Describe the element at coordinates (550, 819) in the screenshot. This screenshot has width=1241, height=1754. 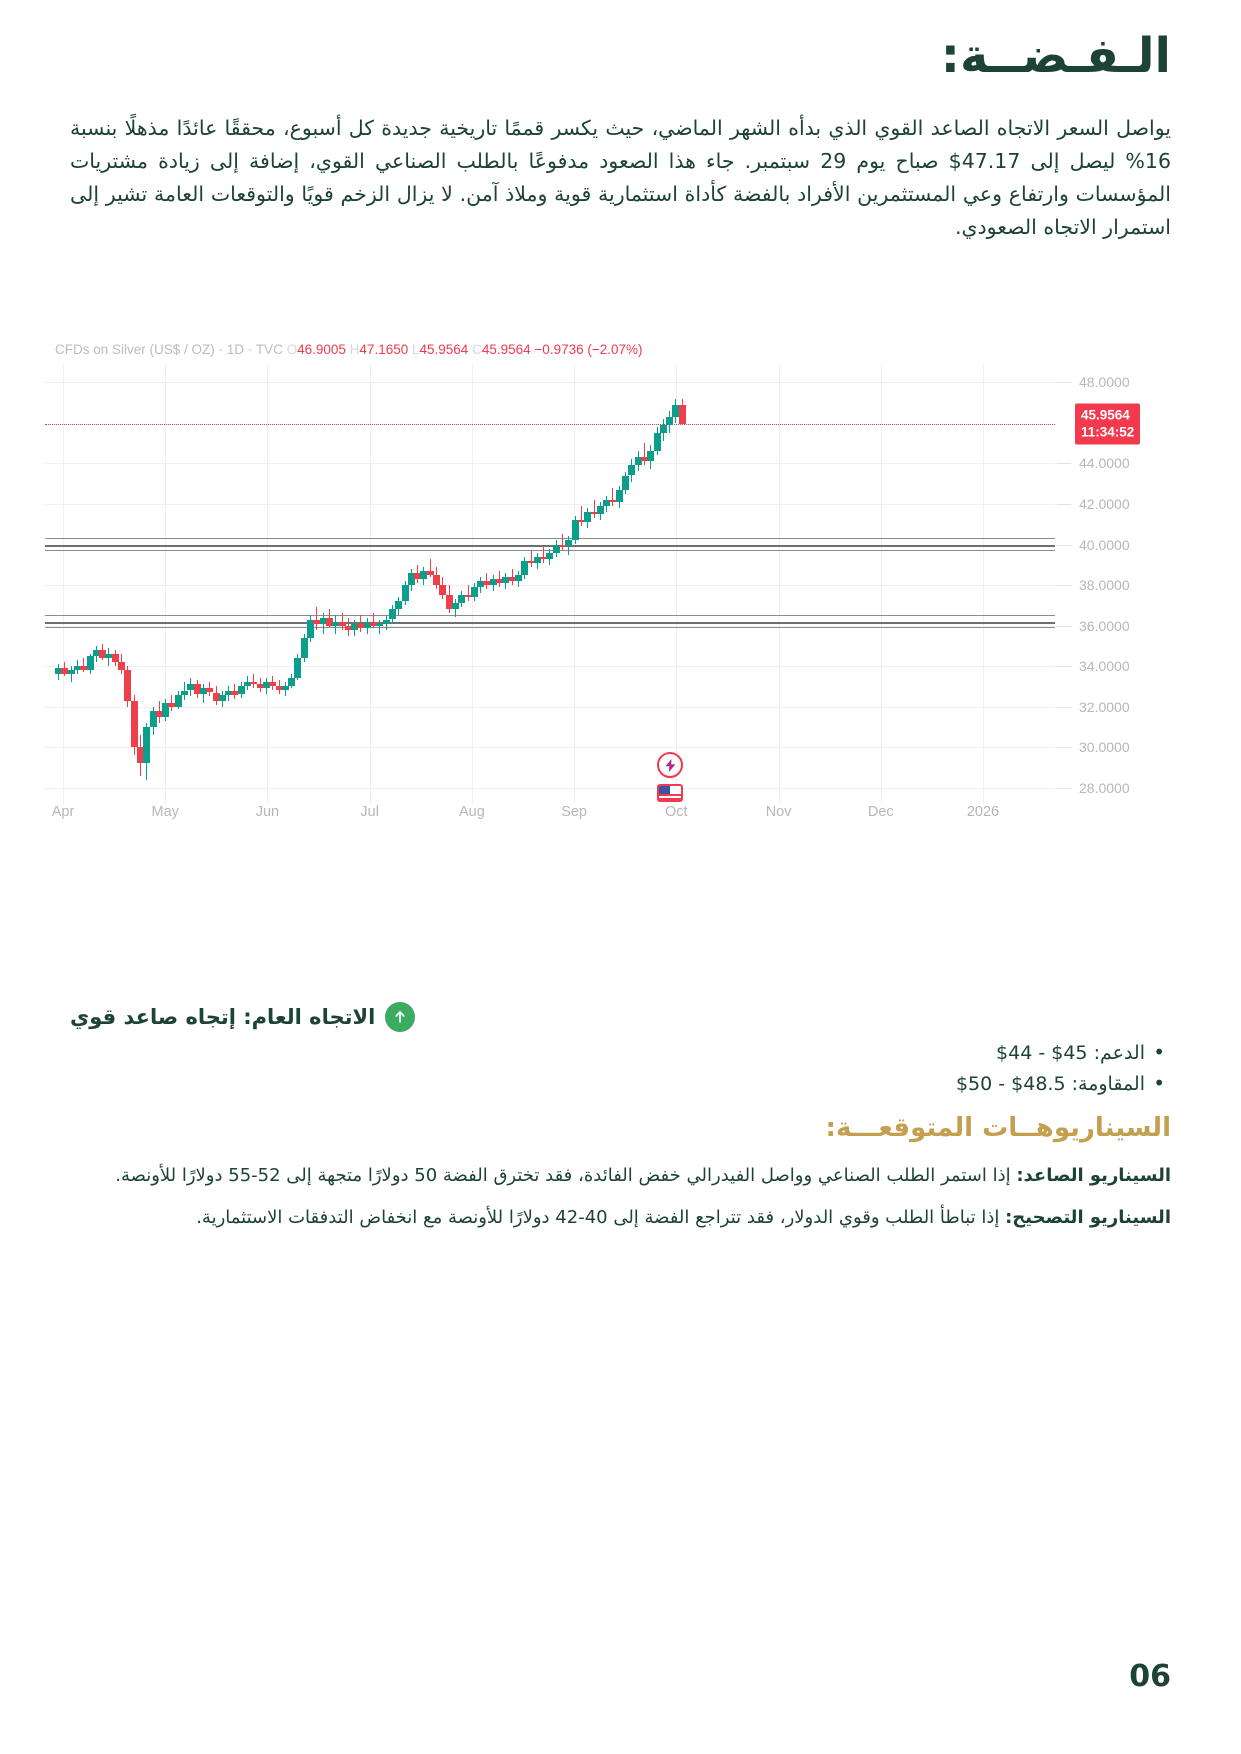
I see `chart-time-axis: Apr May Jun Jul Aug Sep Oct Nov Dec 2026` at that location.